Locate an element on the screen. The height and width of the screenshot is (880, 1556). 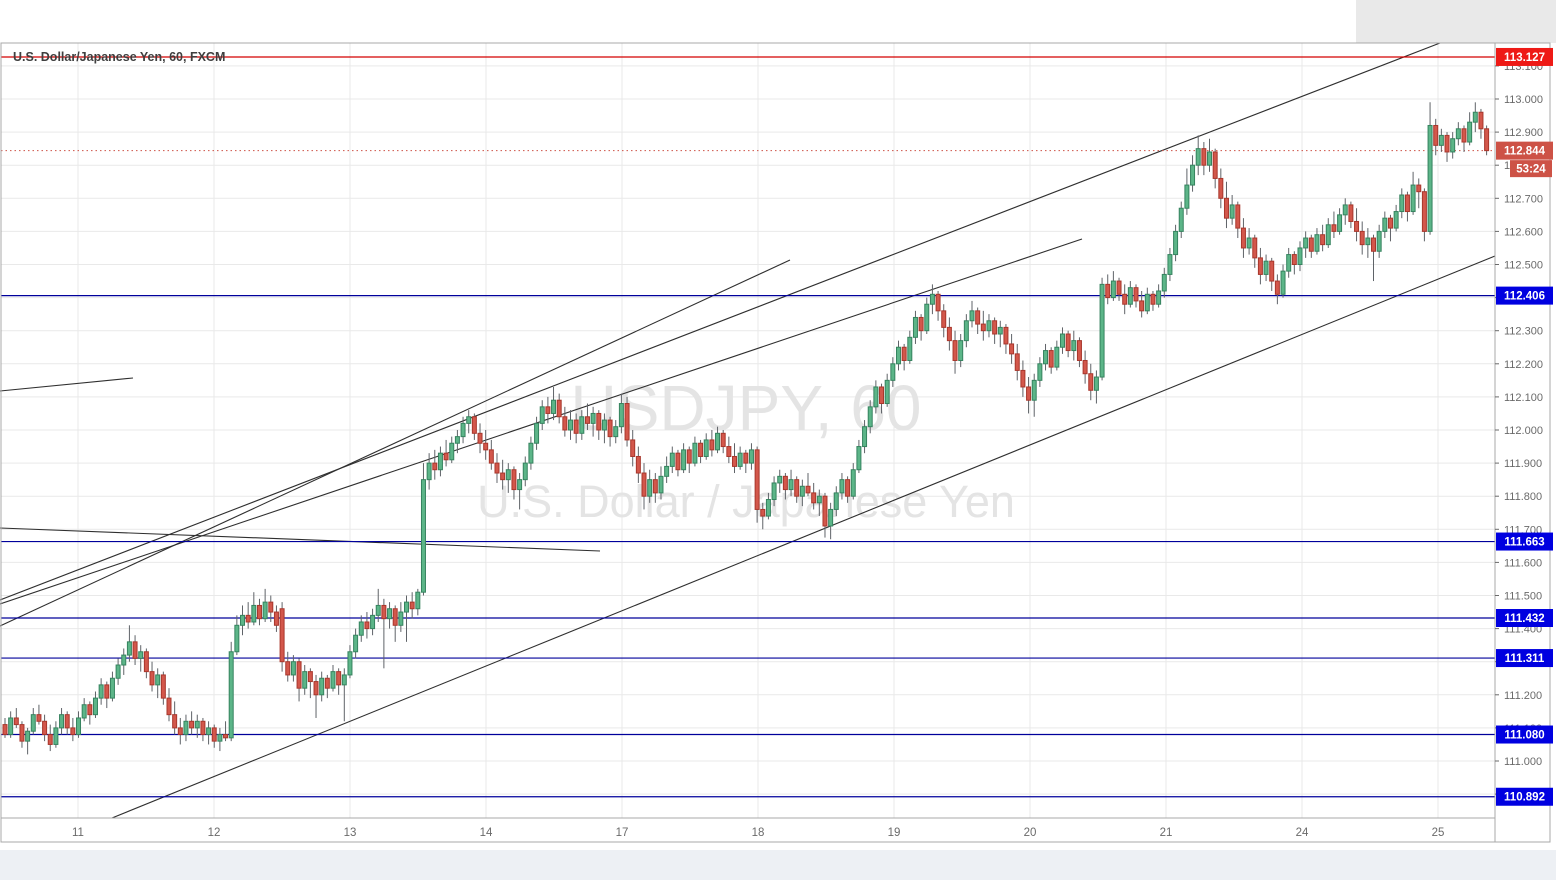
time-axis is located at coordinates (748, 830).